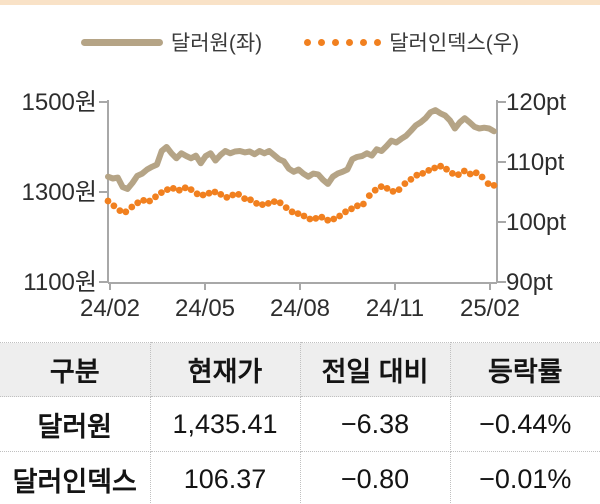  What do you see at coordinates (75, 477) in the screenshot?
I see `row-label-dollar-index: 달러인덱스` at bounding box center [75, 477].